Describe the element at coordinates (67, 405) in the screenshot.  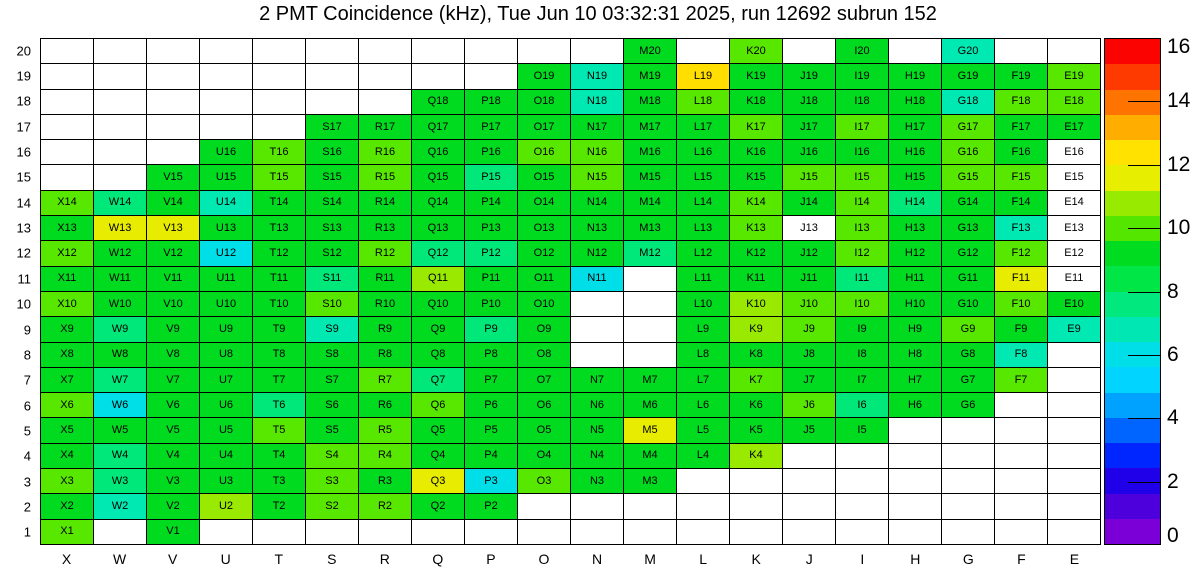
I see `heatmap-cell: X6` at that location.